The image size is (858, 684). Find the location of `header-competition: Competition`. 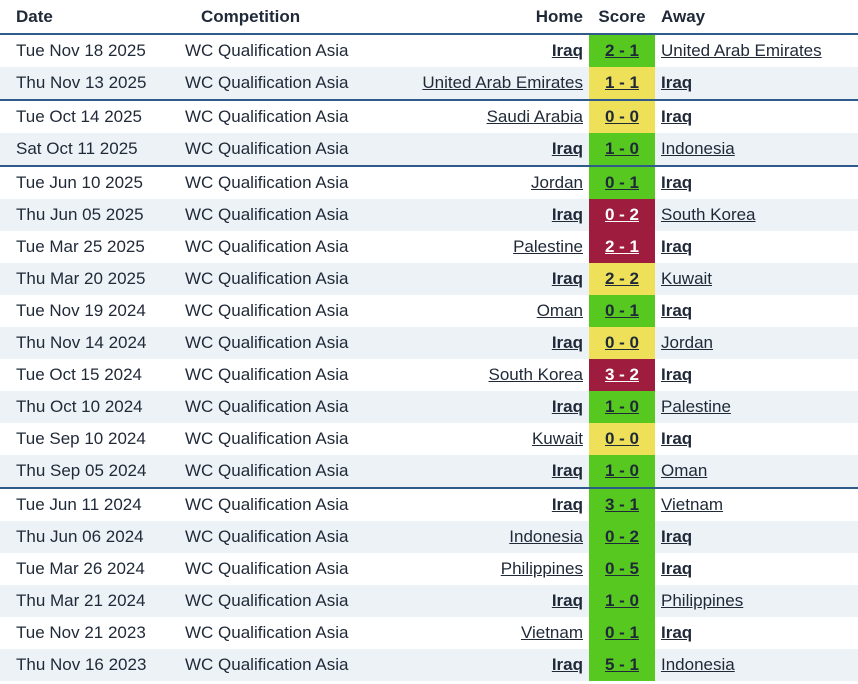

header-competition: Competition is located at coordinates (299, 17).